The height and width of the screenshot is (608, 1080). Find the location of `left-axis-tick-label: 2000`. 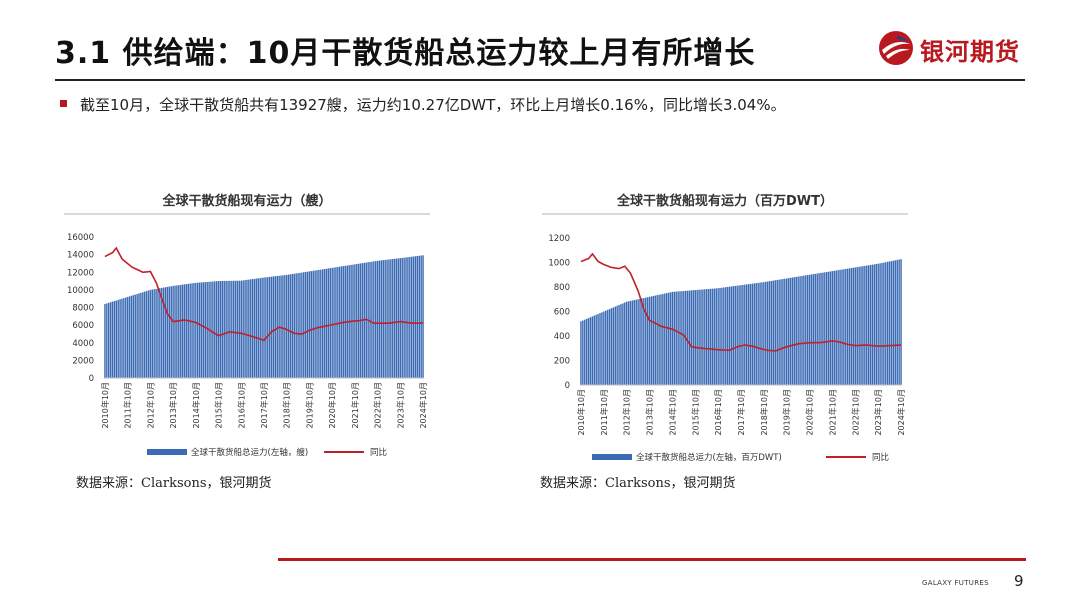

left-axis-tick-label: 2000 is located at coordinates (83, 361).